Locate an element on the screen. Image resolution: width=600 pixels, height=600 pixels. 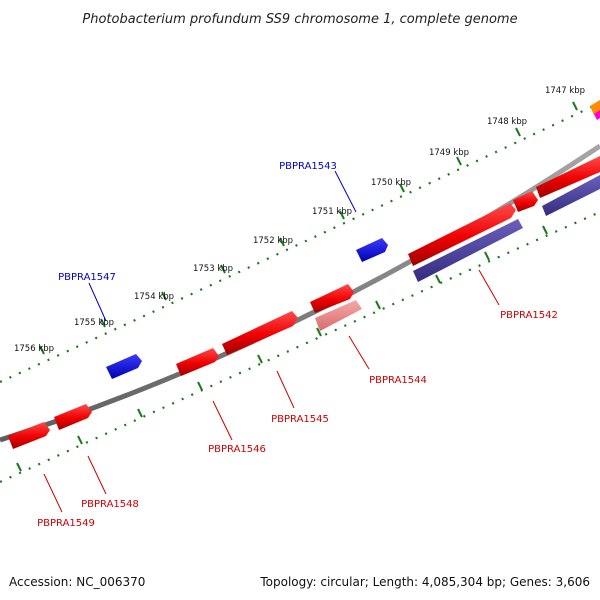
scale-label-1754: 1754 kbp is located at coordinates (154, 297).